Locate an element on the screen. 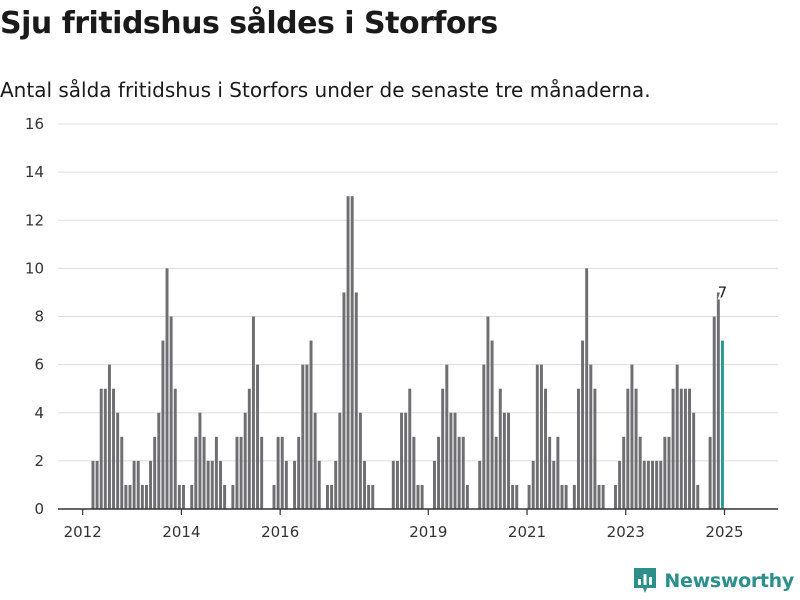  y-tick-label: 10 is located at coordinates (34, 268).